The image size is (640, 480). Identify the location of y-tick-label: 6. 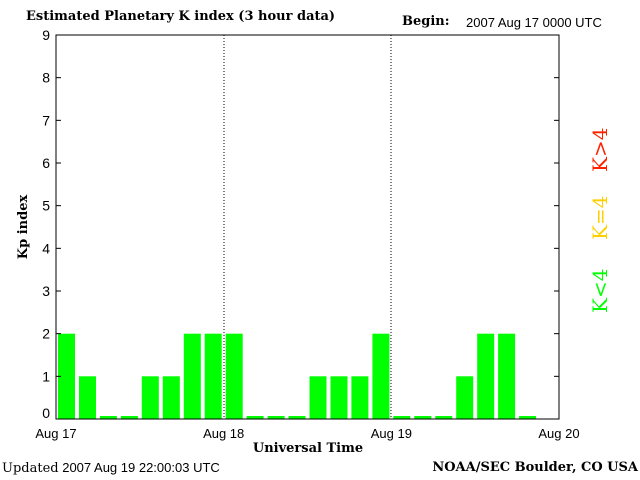
(46, 163).